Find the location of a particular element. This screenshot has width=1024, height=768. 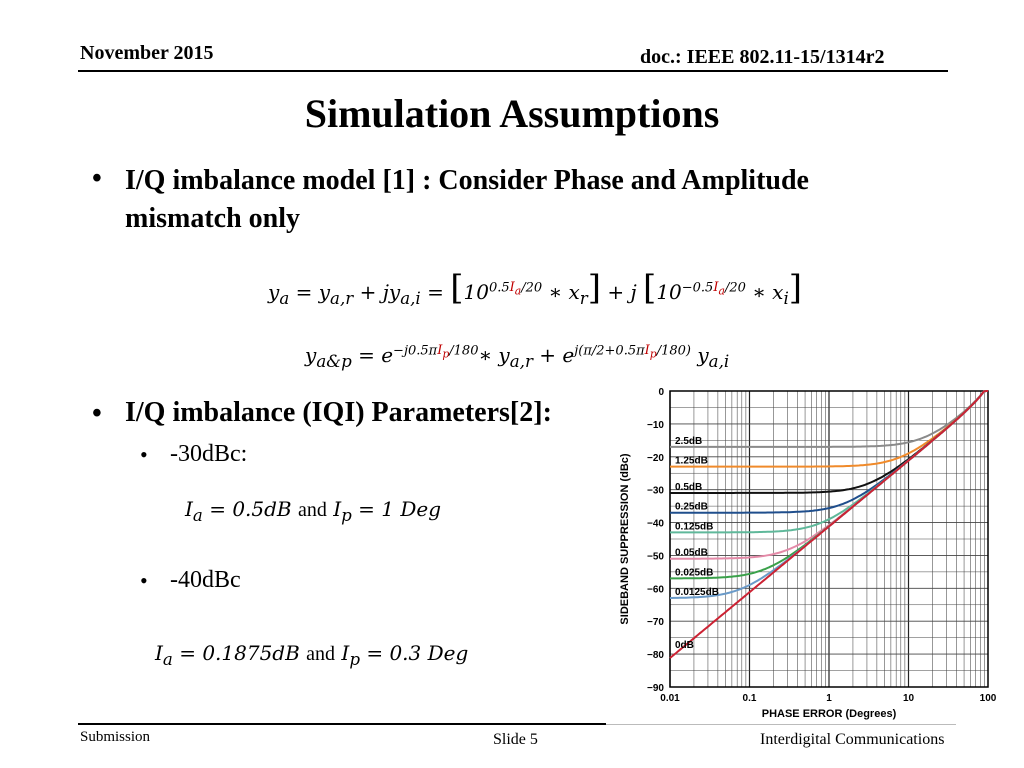

header-date: November 2015 is located at coordinates (147, 53).